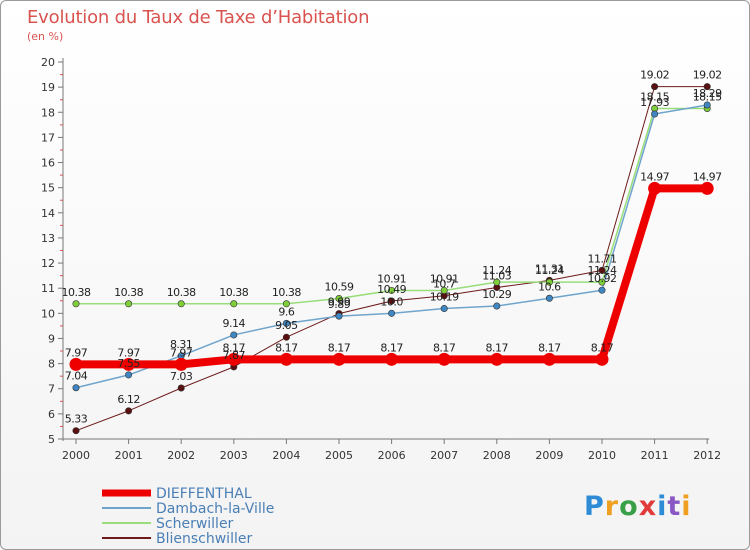 The height and width of the screenshot is (550, 750). I want to click on legend-label: Dambach-la-Ville, so click(215, 509).